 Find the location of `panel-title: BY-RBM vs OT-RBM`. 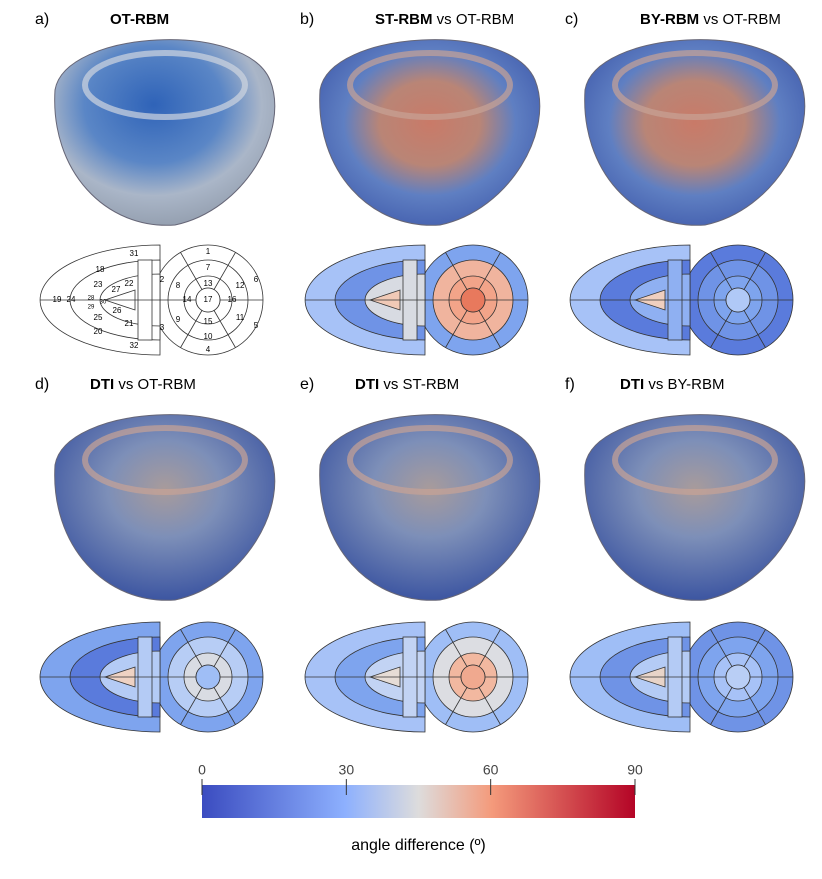

panel-title: BY-RBM vs OT-RBM is located at coordinates (710, 19).